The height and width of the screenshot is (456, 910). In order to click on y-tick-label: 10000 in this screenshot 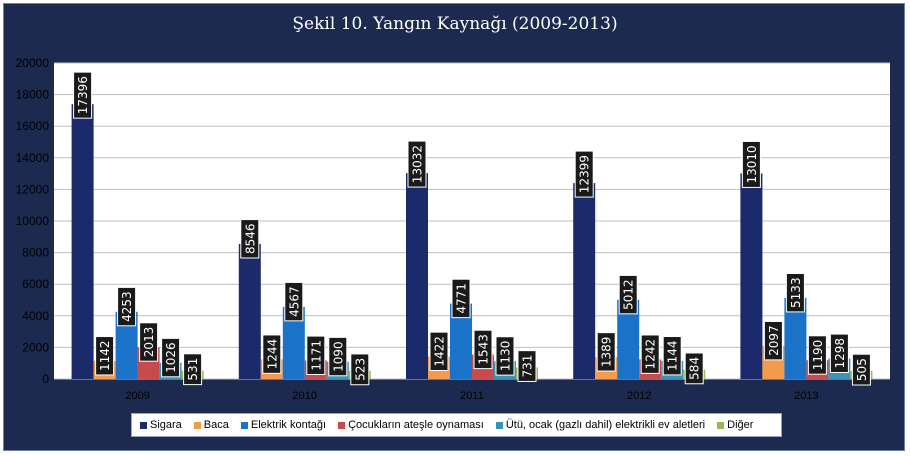, I will do `click(33, 221)`.